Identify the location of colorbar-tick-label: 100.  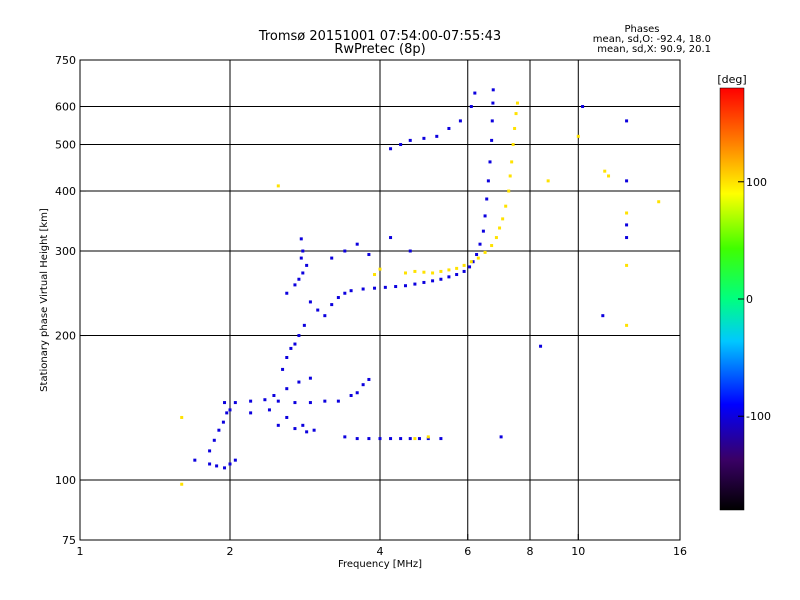
(756, 182).